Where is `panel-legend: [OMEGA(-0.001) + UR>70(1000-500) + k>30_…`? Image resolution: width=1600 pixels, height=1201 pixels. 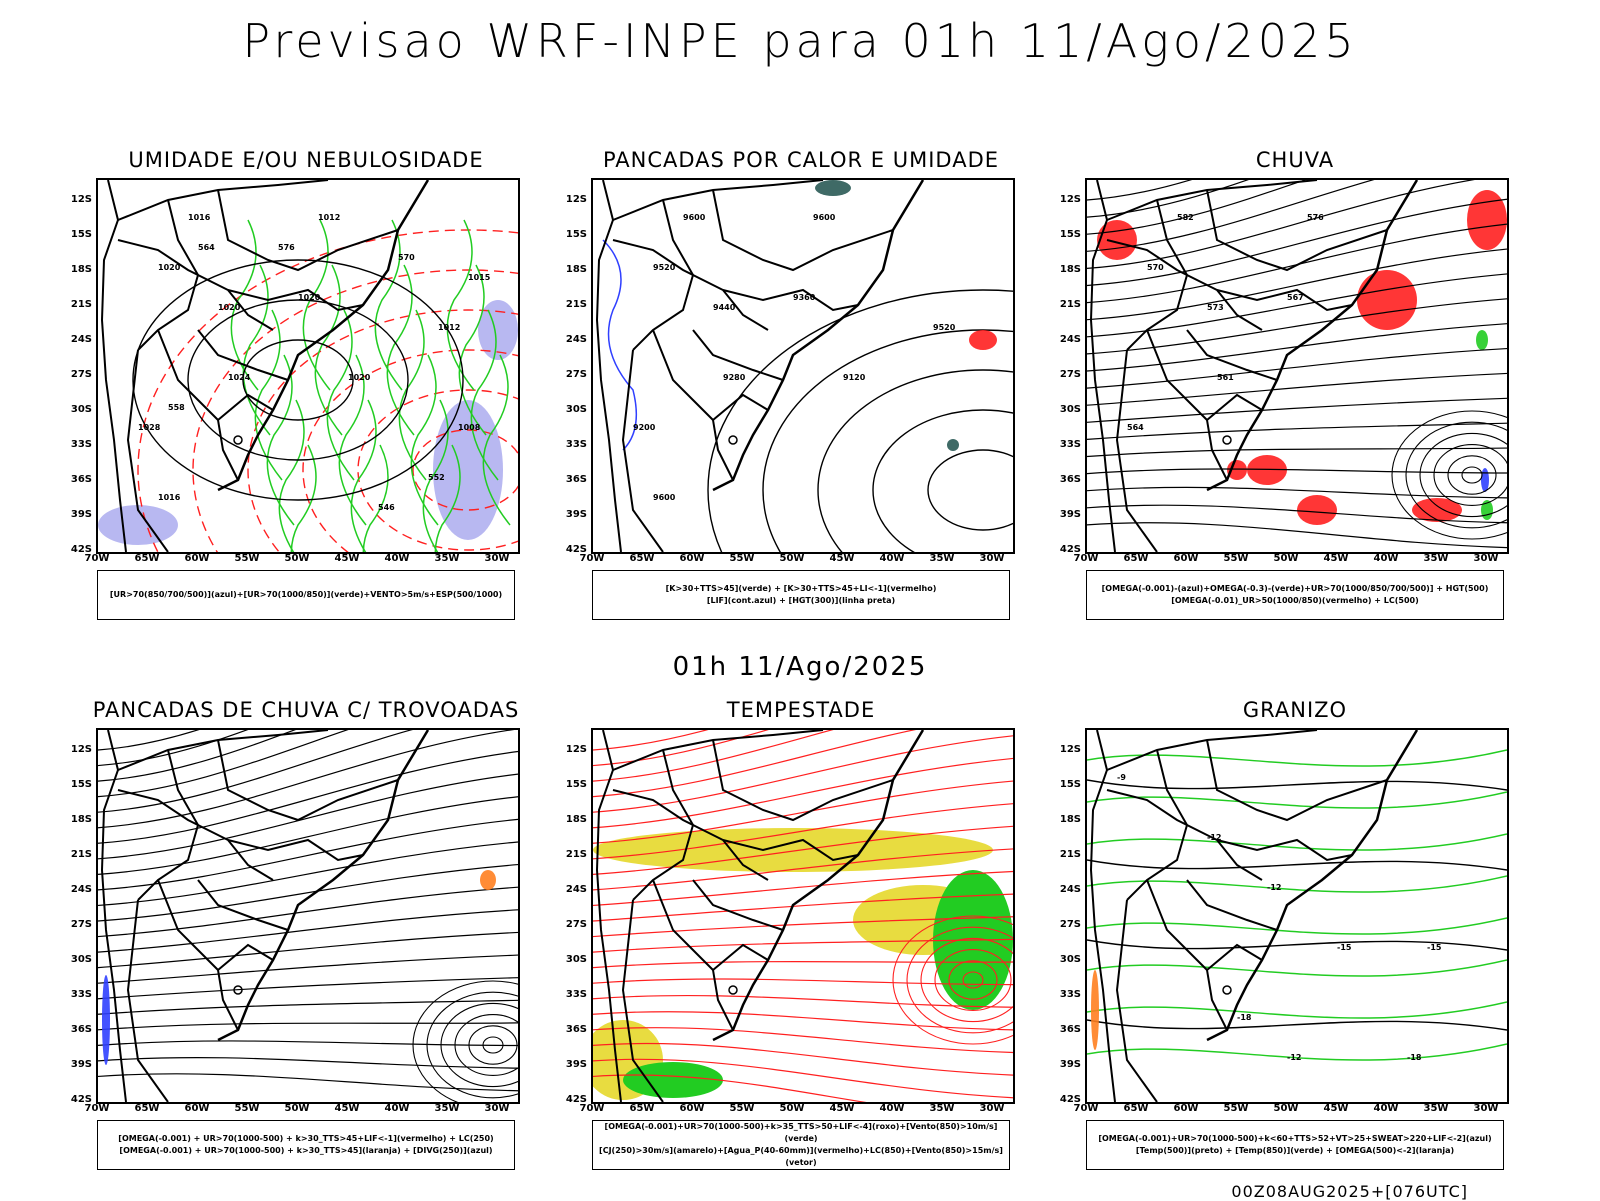
panel-legend: [OMEGA(-0.001) + UR>70(1000-500) + k>30_… is located at coordinates (306, 1145).